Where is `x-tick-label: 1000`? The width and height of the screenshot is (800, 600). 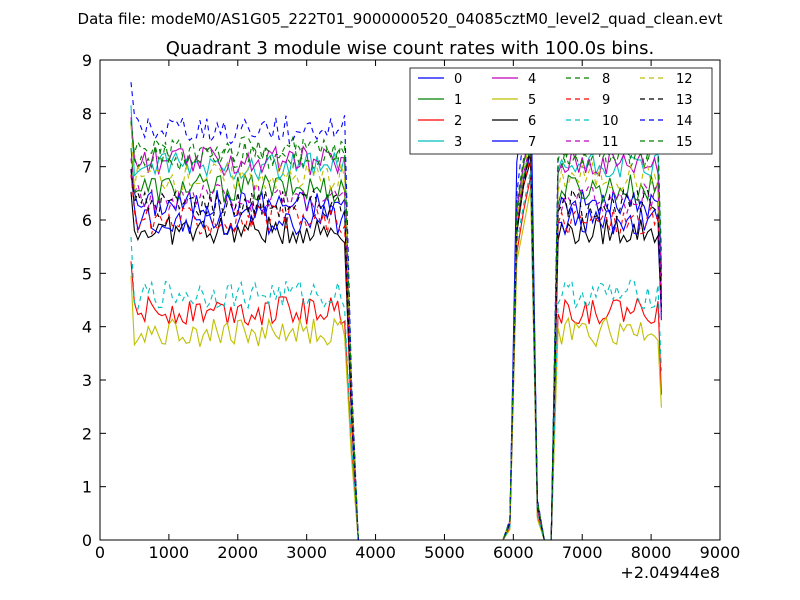 x-tick-label: 1000 is located at coordinates (169, 552).